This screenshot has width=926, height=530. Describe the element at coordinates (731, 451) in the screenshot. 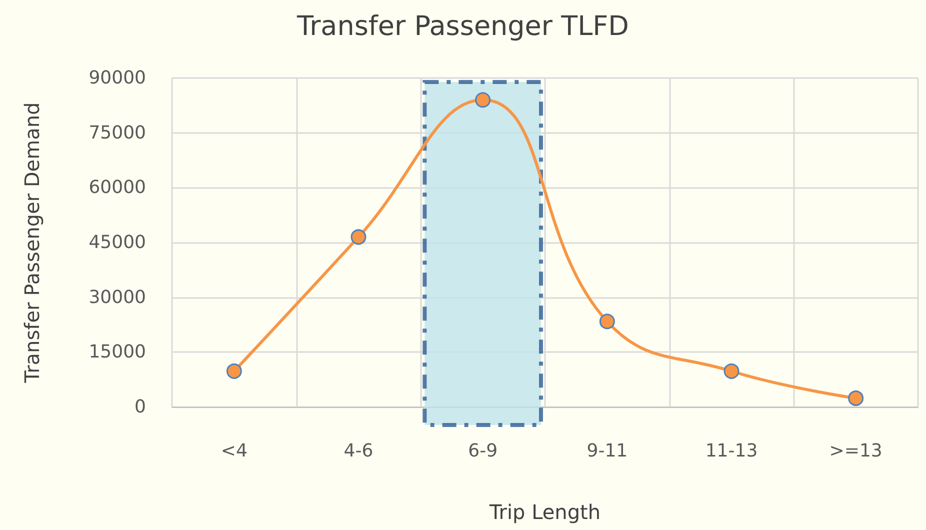

I see `x-tick-label: 11-13` at that location.